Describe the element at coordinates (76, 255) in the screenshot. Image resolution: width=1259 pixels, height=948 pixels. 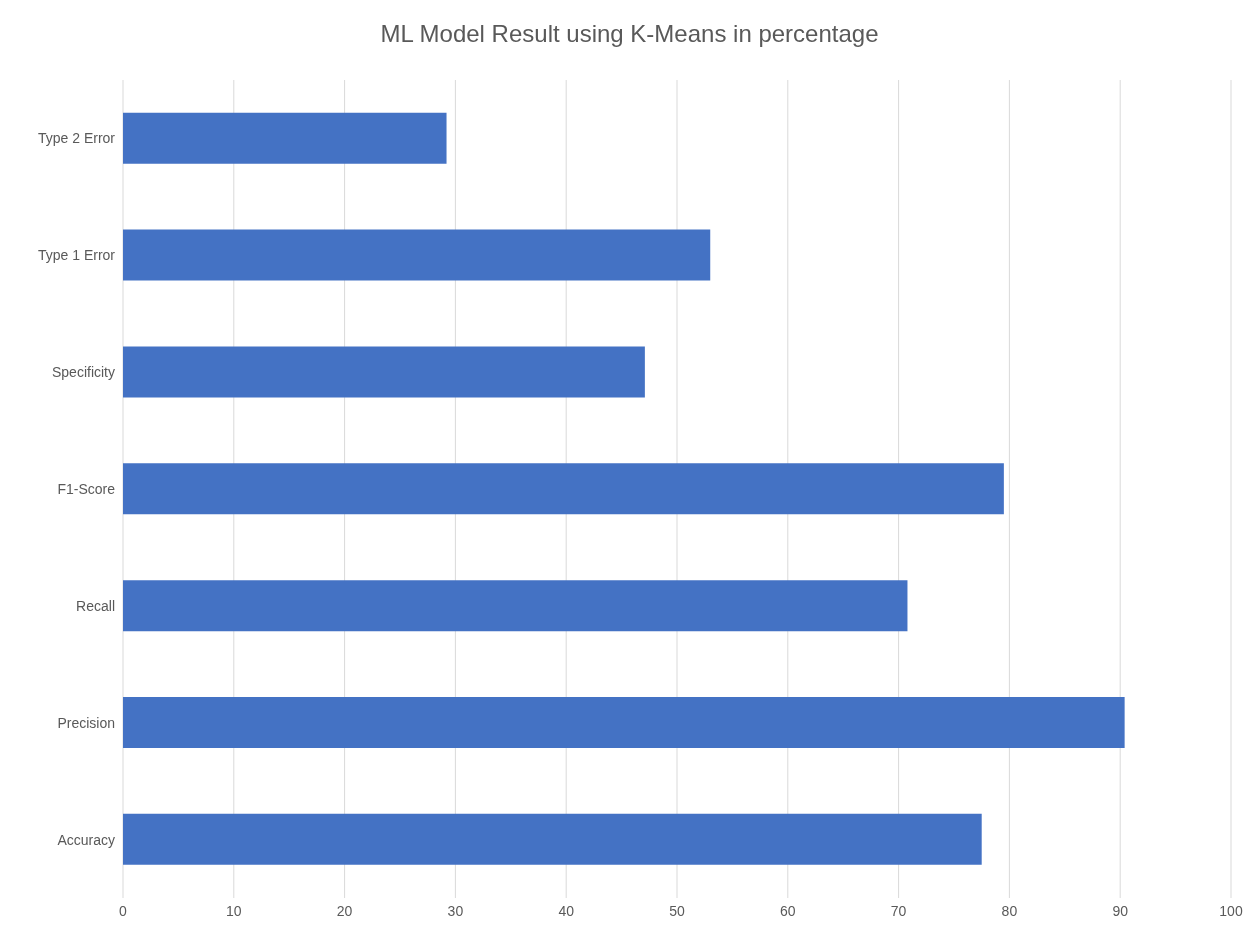
I see `y-tick-label: Type 1 Error` at that location.